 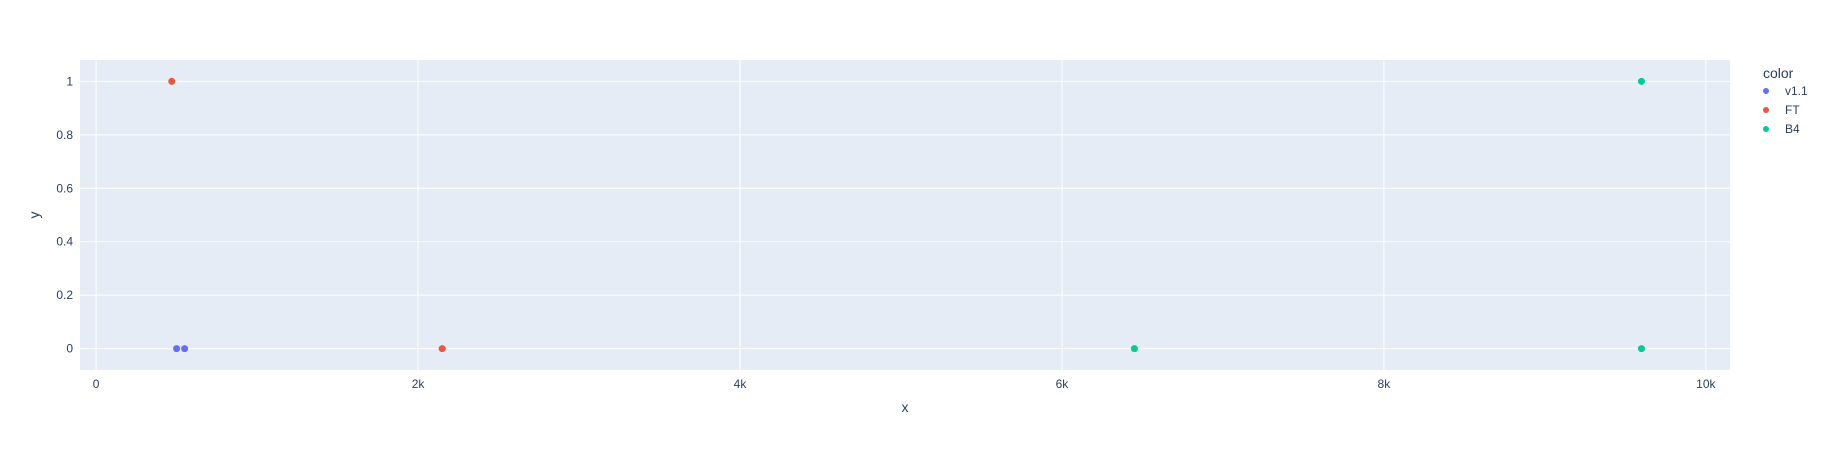 I want to click on legend: color v1.1 FT B4, so click(x=1785, y=100).